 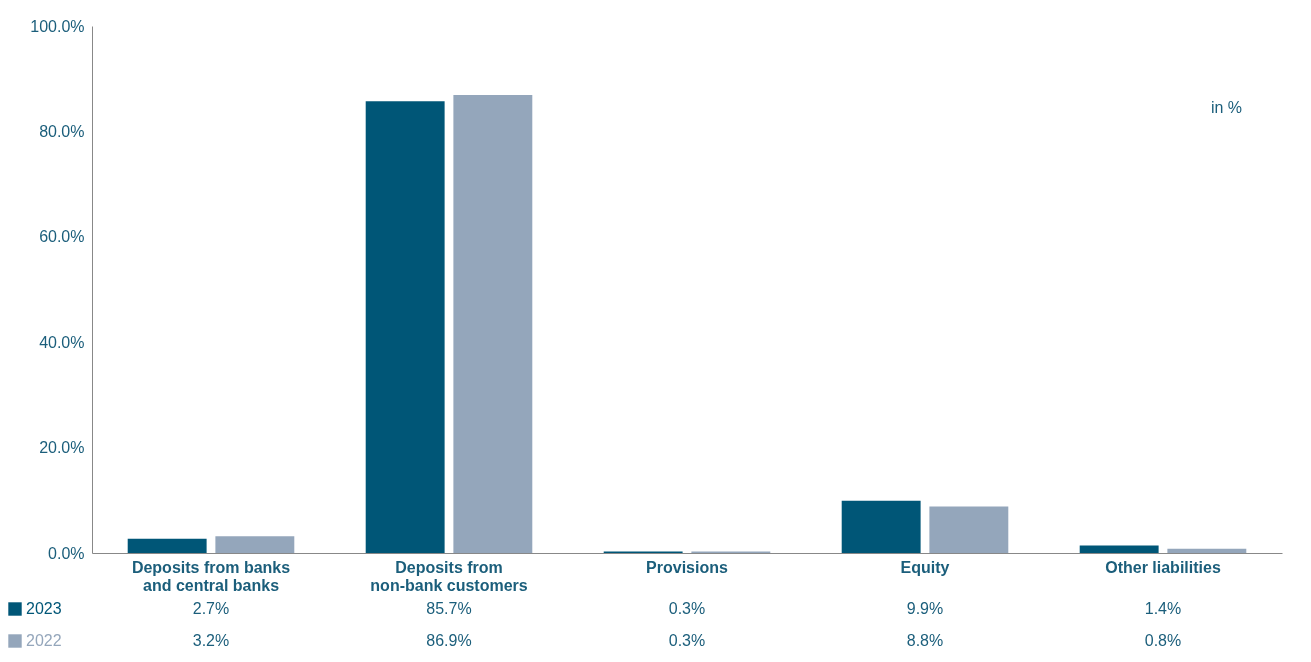 I want to click on y-tick-label: 20.0%, so click(x=62, y=448).